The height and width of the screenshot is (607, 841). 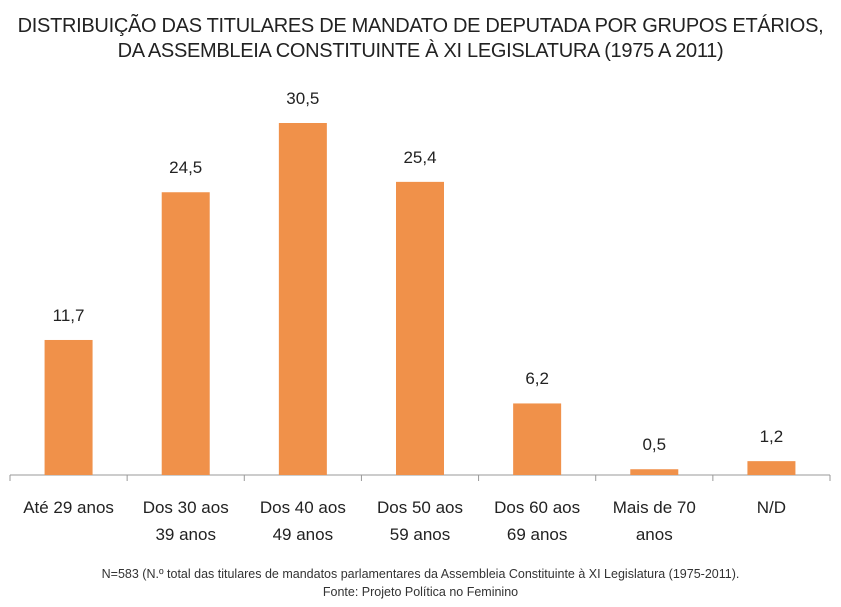 I want to click on value-label: 30,5, so click(x=303, y=98).